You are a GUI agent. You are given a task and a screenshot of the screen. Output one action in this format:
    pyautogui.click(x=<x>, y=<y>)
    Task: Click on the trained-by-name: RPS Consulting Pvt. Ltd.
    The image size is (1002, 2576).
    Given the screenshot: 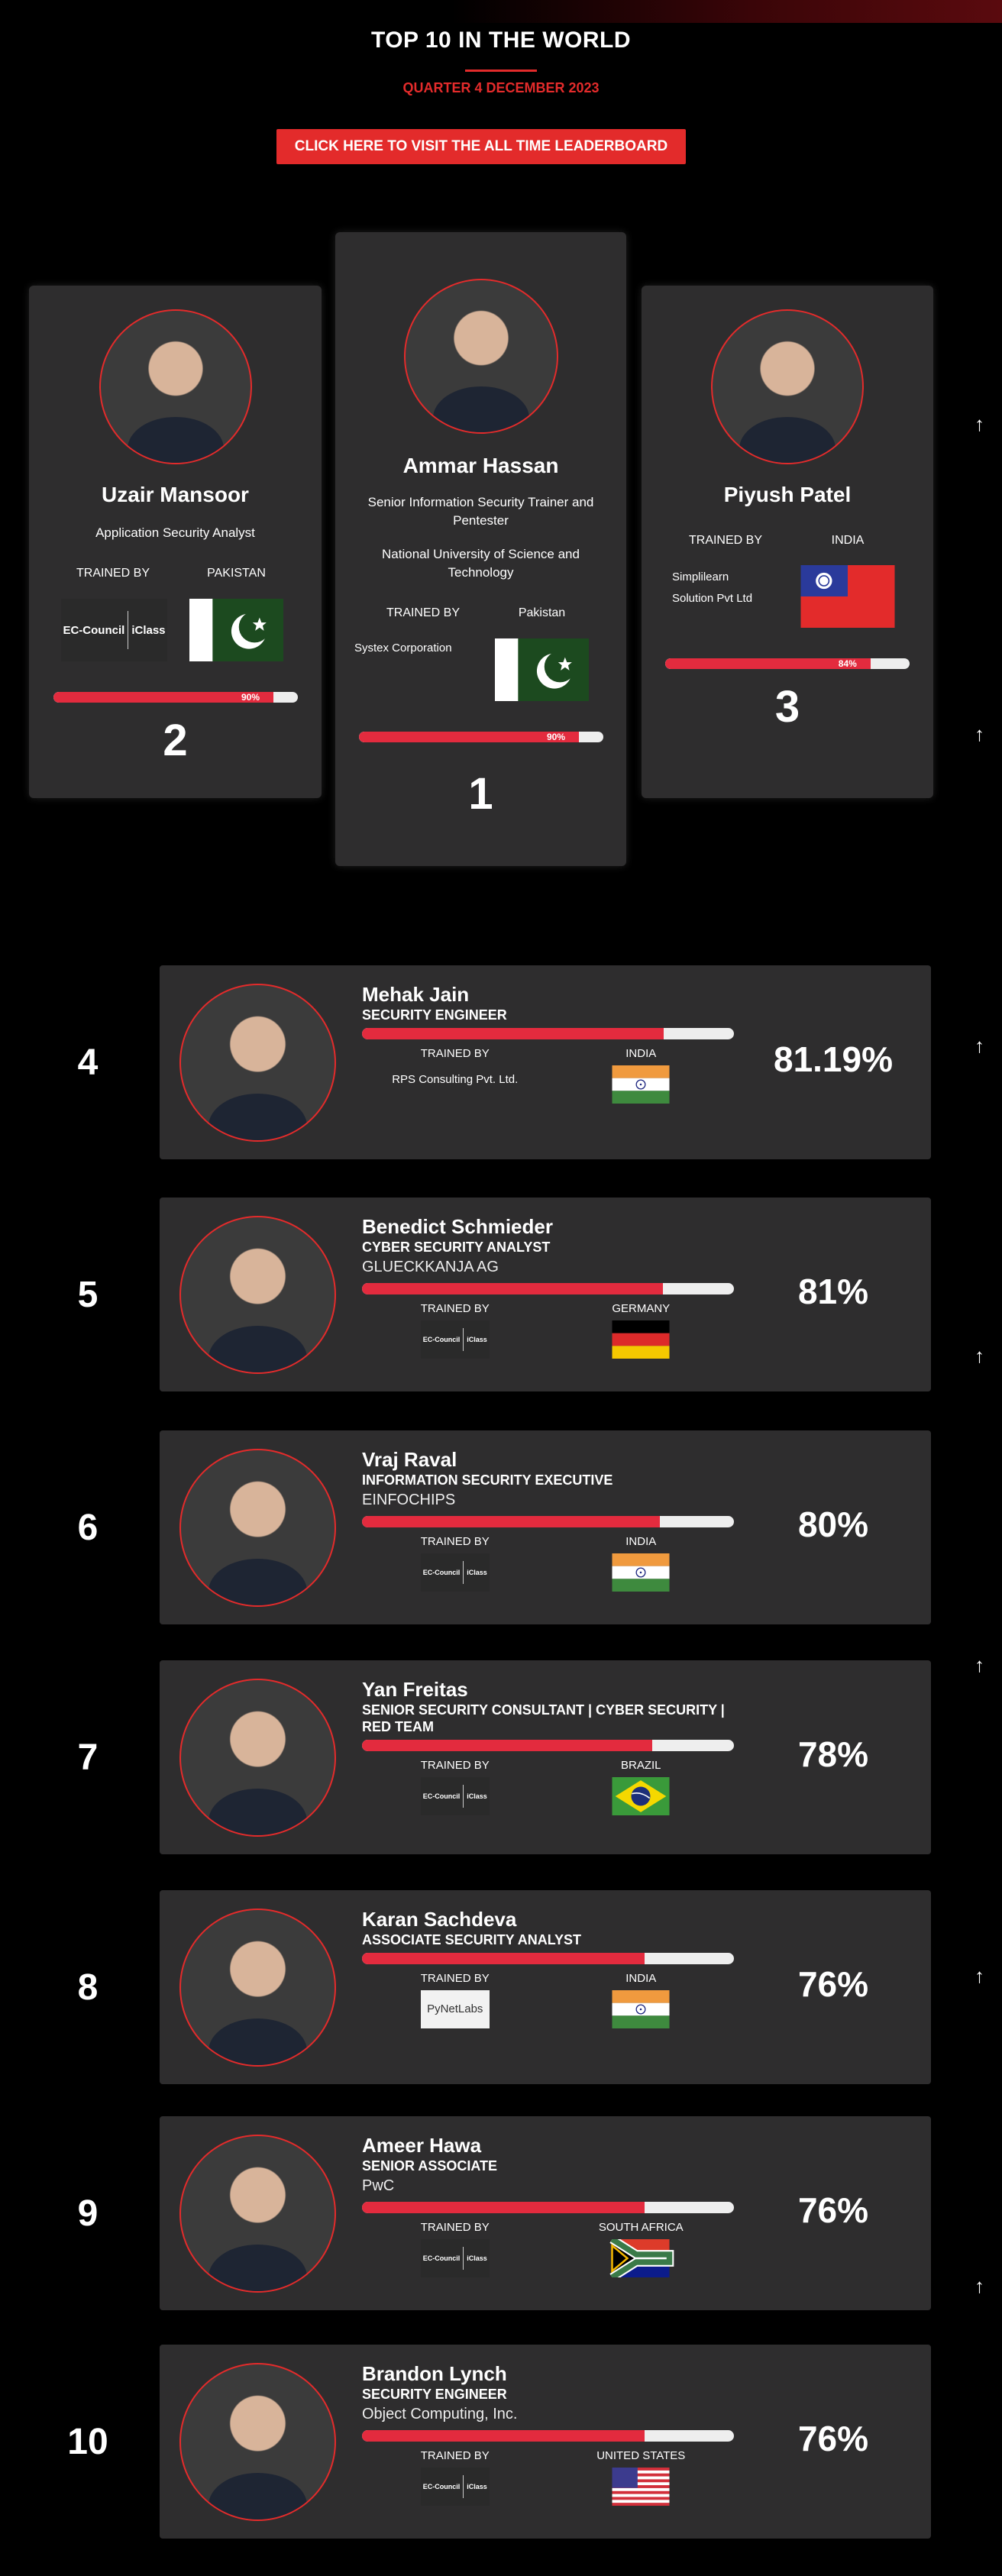 What is the action you would take?
    pyautogui.click(x=455, y=1079)
    